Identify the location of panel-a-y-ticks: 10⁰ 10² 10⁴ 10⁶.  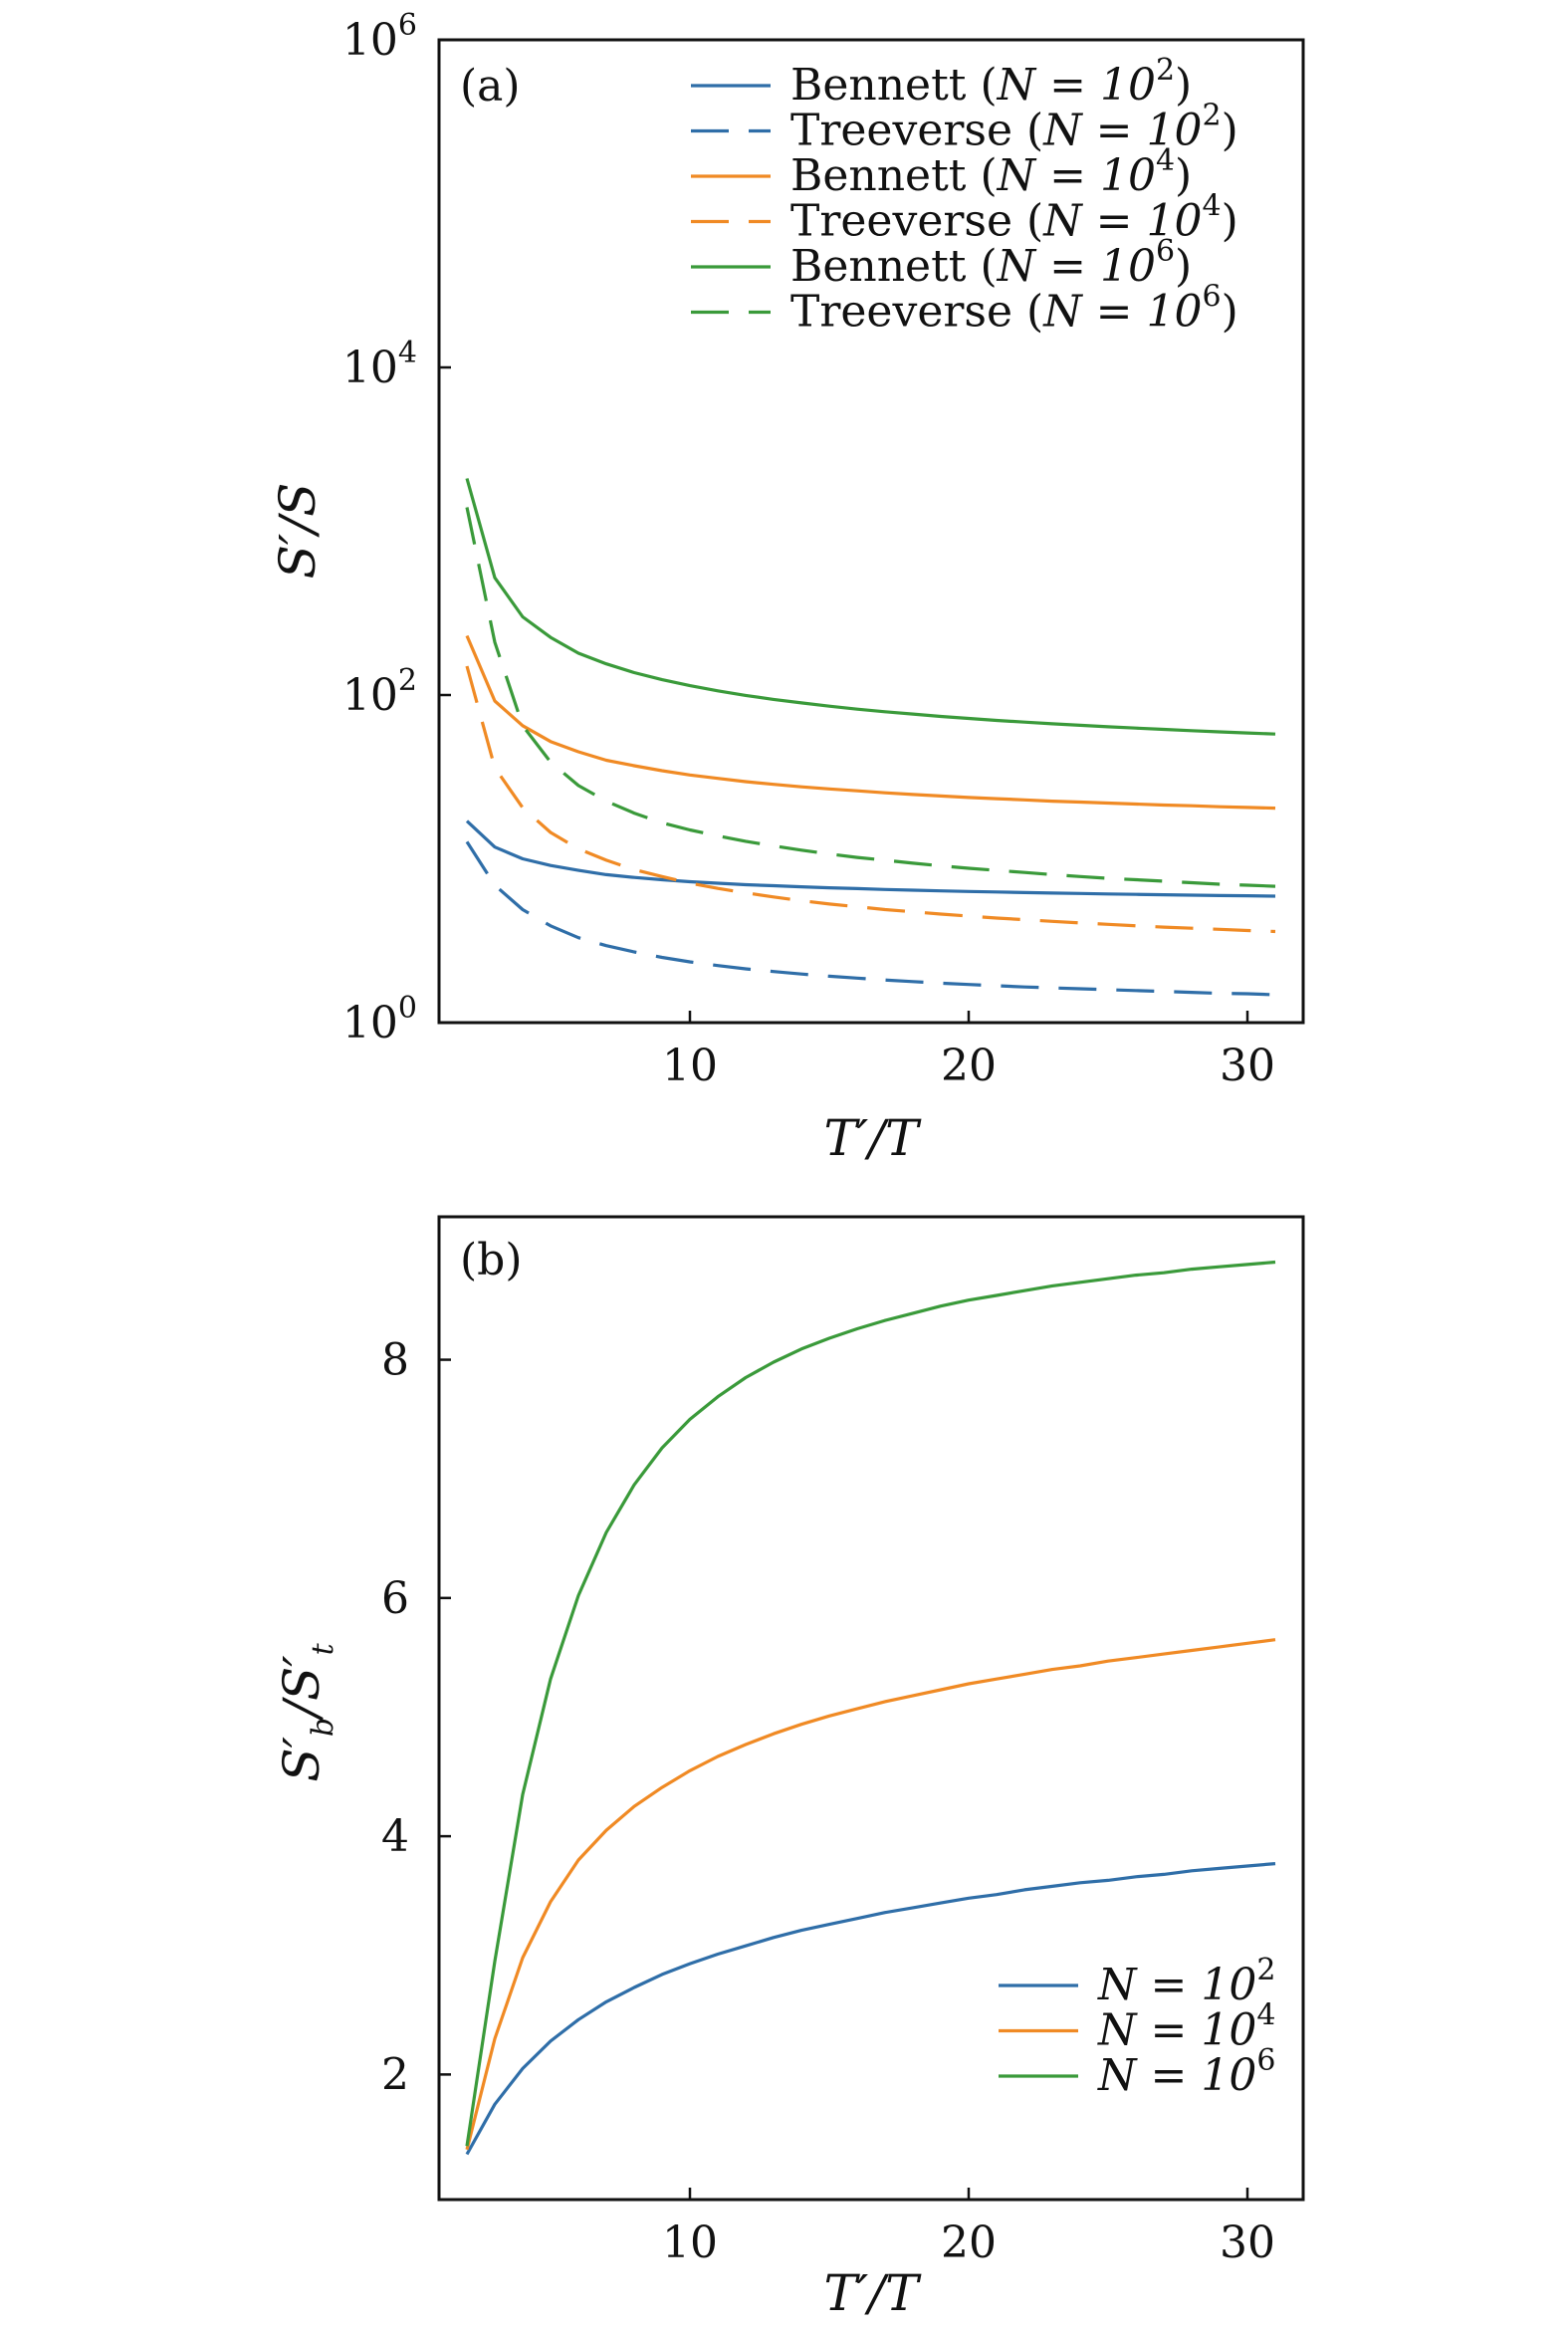
(397, 528).